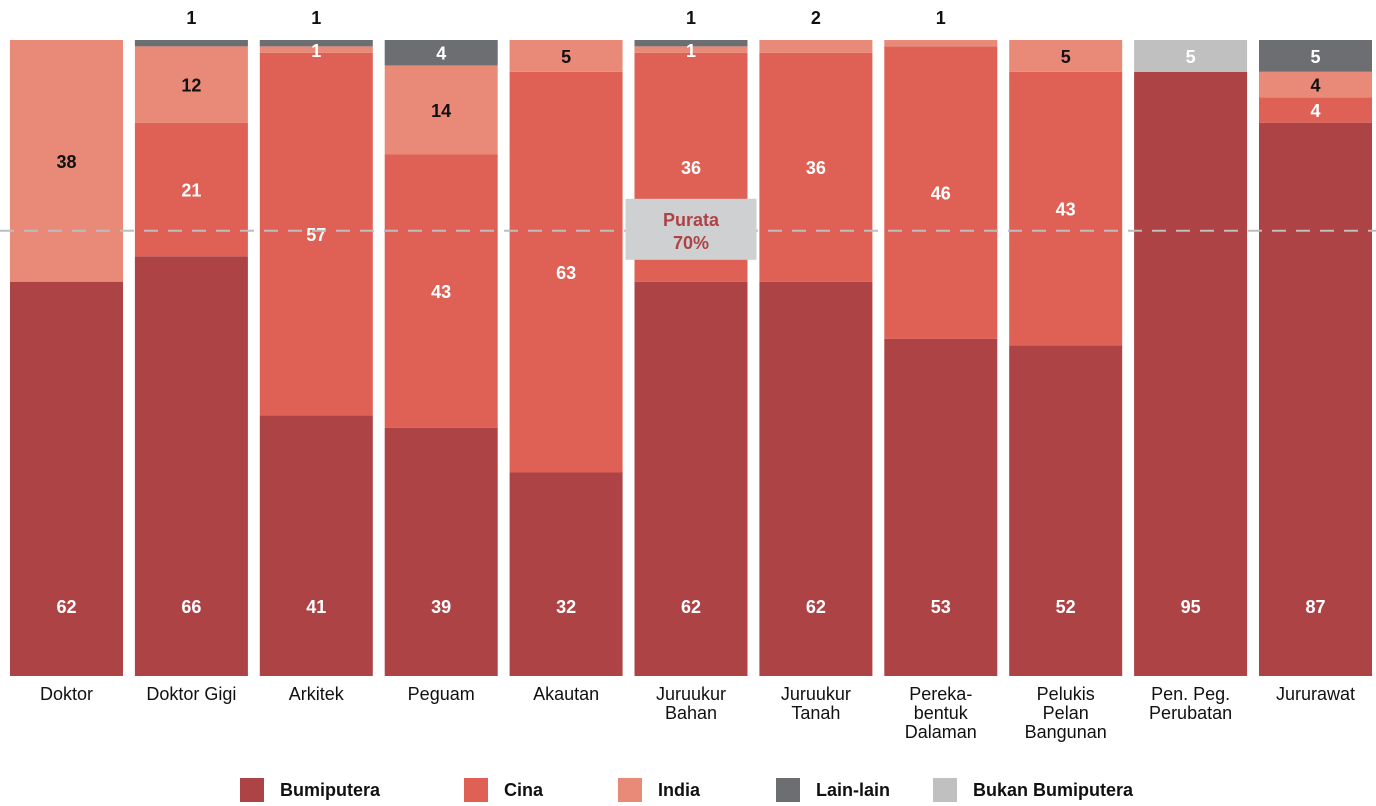  I want to click on legend-label-lain-lain: Lain-lain, so click(853, 789).